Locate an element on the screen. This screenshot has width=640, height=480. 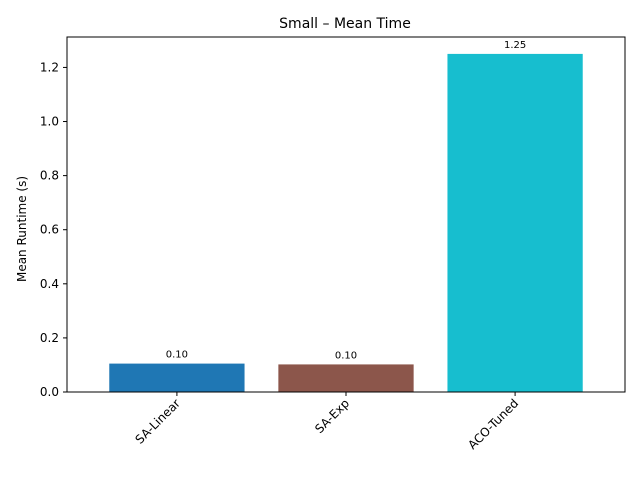
x-tick-label: SA-Exp is located at coordinates (332, 416).